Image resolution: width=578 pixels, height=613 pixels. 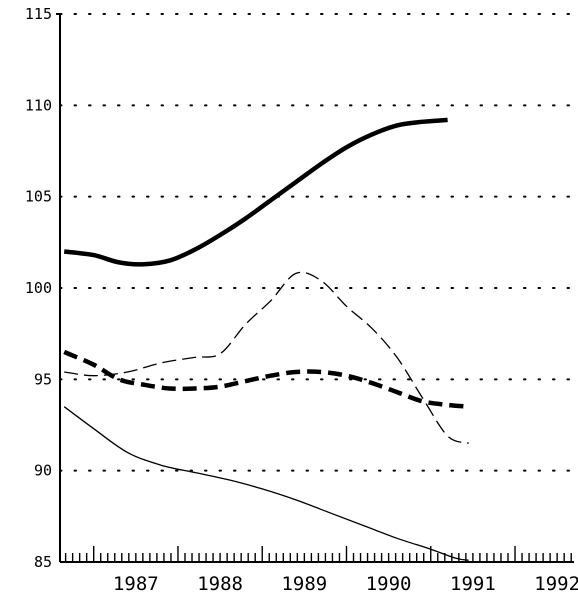 I want to click on x-tick-label-1988: 1988, so click(x=220, y=584).